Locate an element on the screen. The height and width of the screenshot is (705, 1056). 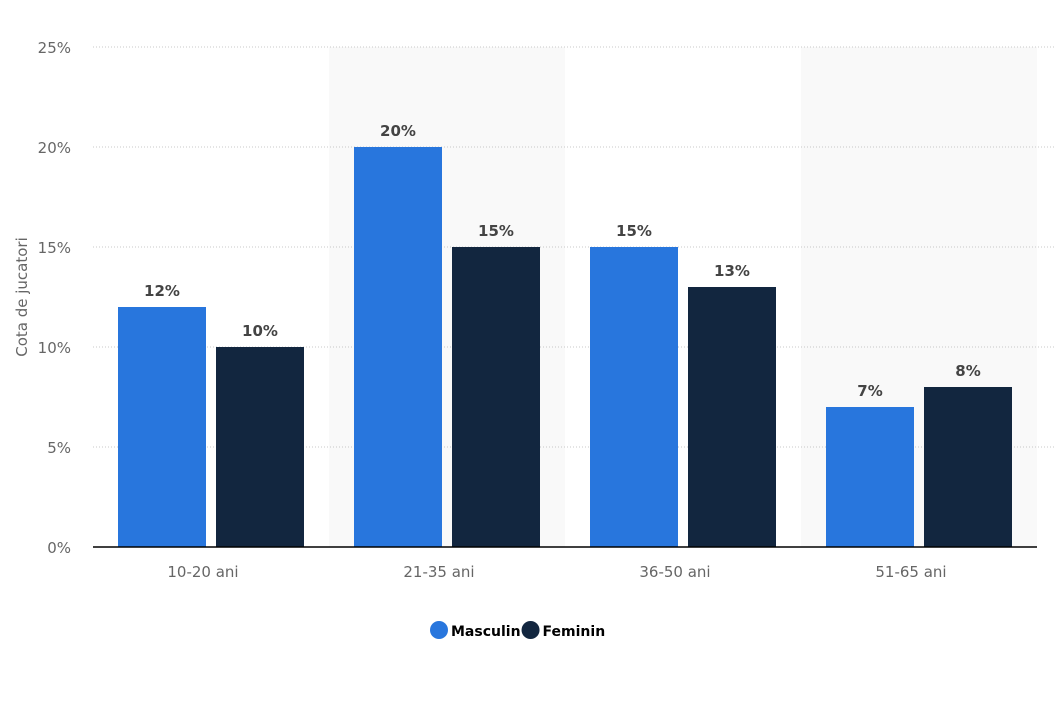
data-label: 10% is located at coordinates (260, 331).